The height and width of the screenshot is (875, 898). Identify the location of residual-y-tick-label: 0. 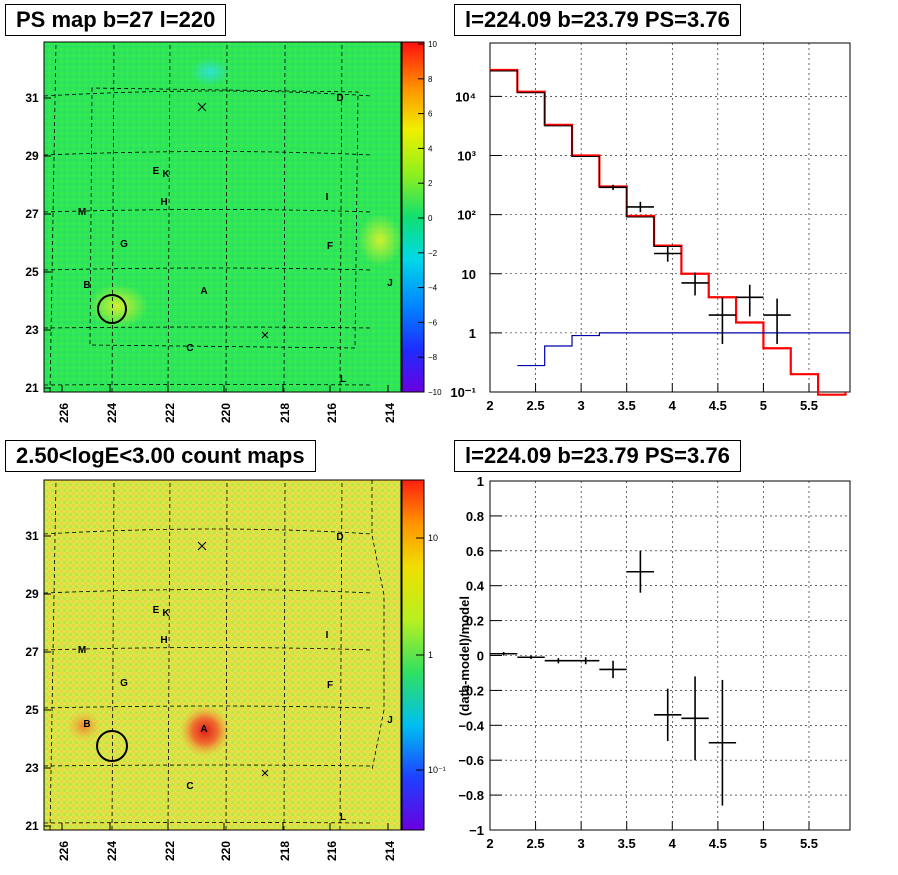
(480, 656).